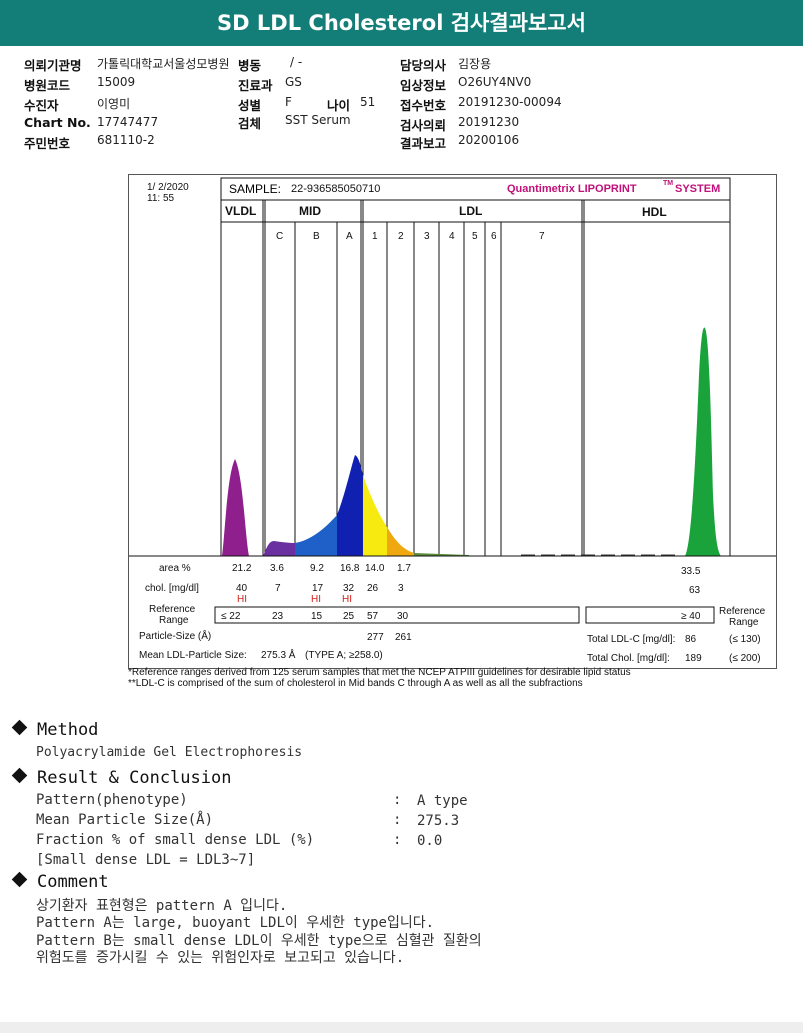 This screenshot has height=1033, width=803. Describe the element at coordinates (318, 588) in the screenshot. I see `chol-value: 17` at that location.